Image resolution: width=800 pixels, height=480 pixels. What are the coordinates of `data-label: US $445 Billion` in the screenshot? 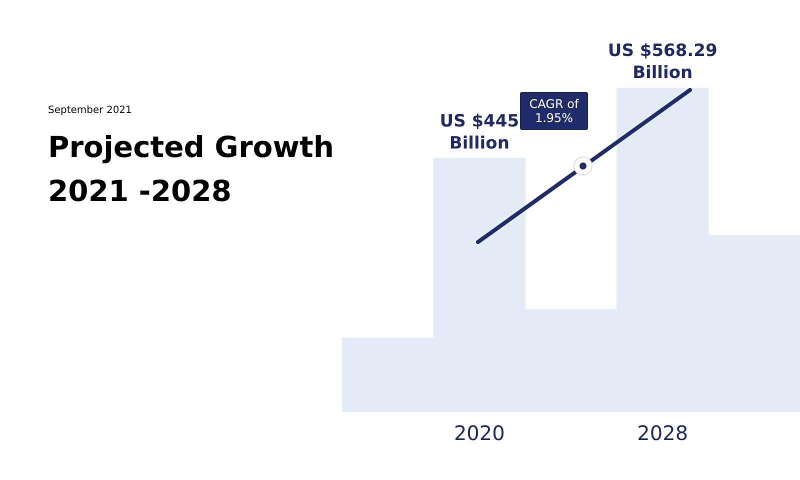 It's located at (480, 132).